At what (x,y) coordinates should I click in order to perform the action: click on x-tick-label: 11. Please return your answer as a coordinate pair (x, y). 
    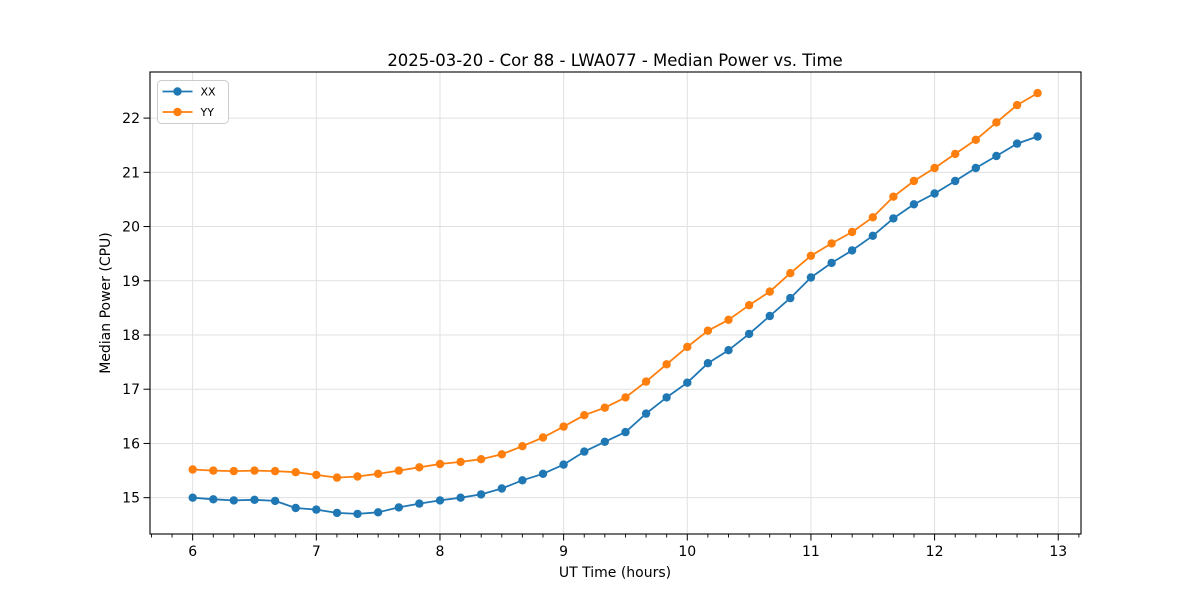
    Looking at the image, I should click on (811, 552).